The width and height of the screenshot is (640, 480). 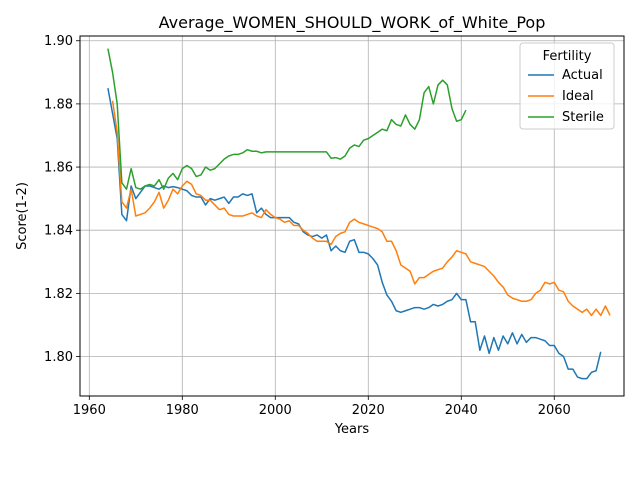 What do you see at coordinates (582, 75) in the screenshot?
I see `legend-label-actual: Actual` at bounding box center [582, 75].